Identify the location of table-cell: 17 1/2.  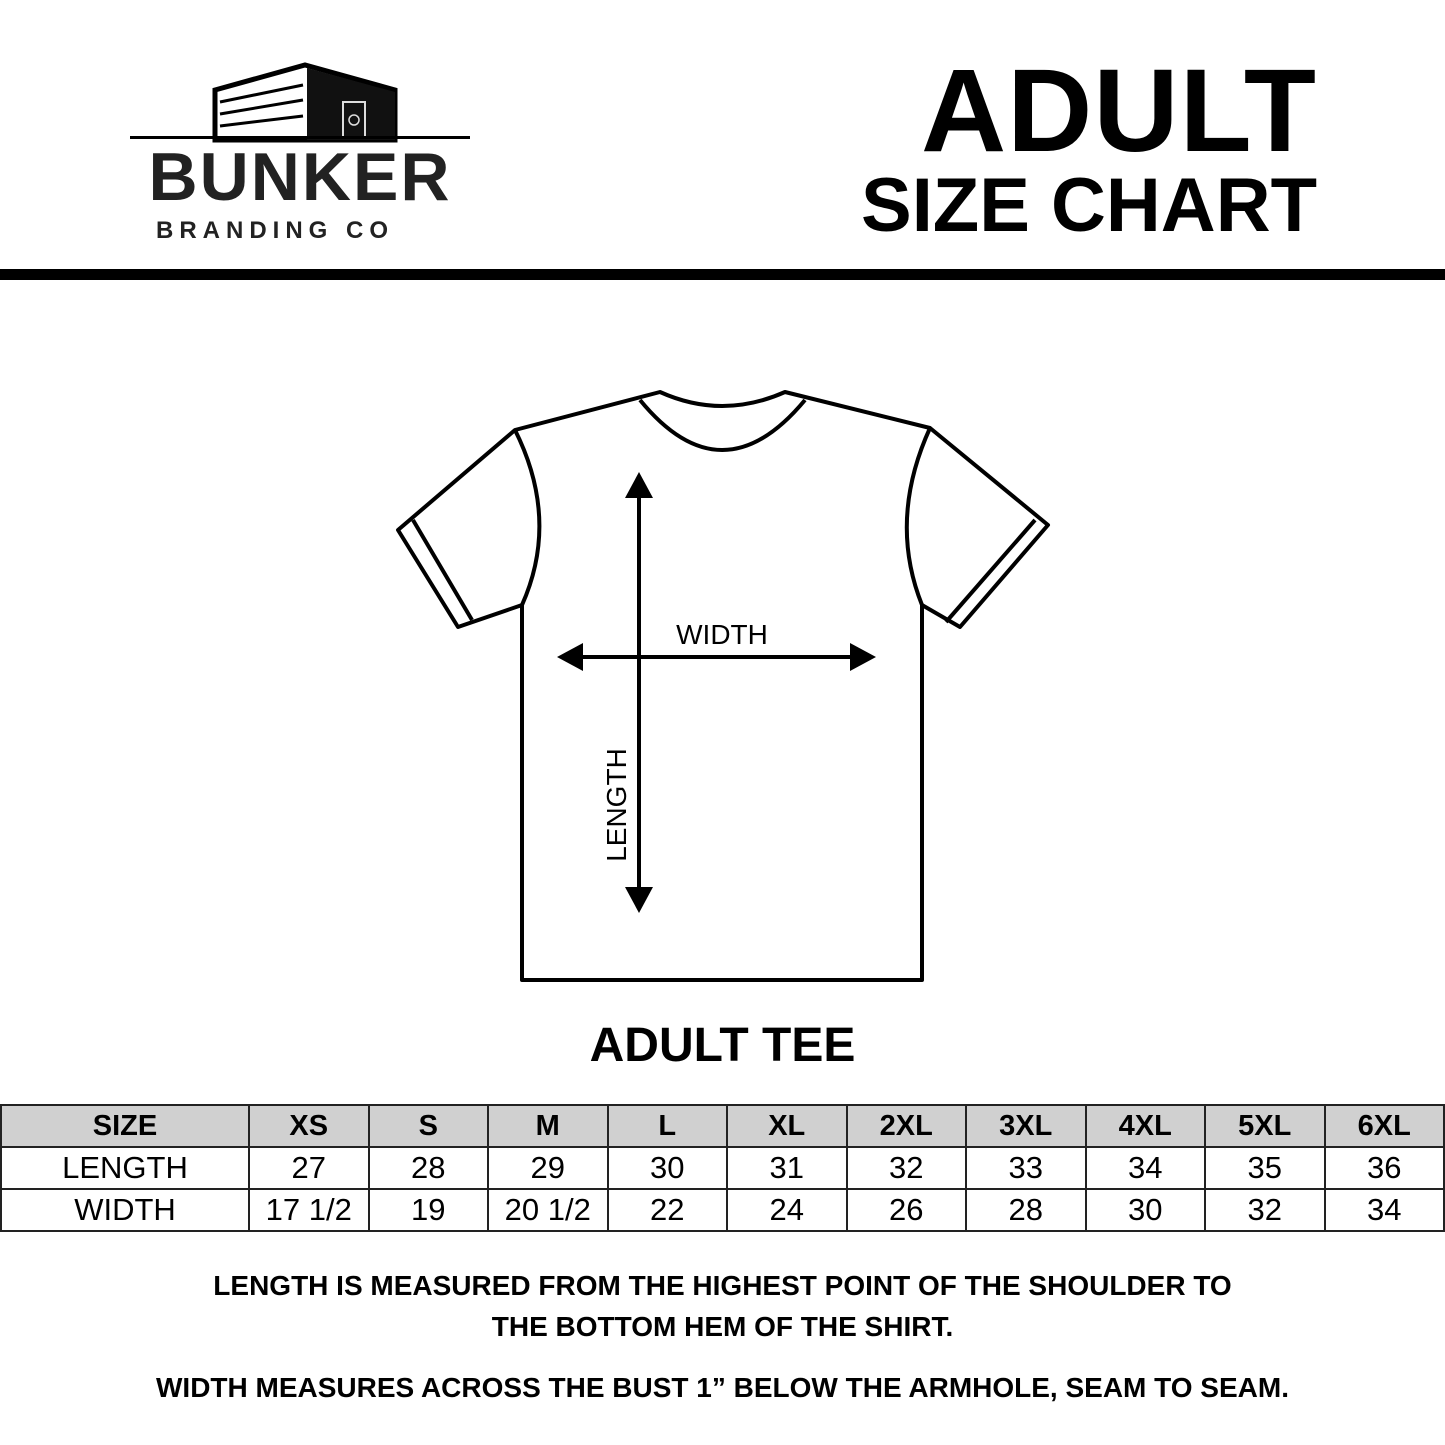
(309, 1210).